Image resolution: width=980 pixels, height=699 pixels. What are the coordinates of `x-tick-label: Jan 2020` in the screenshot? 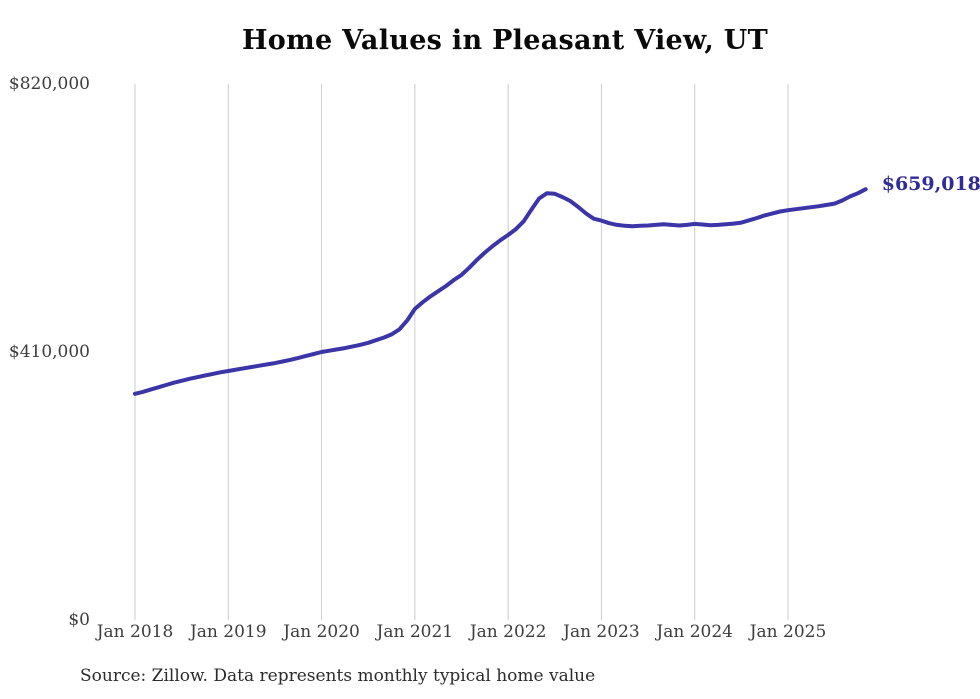 It's located at (321, 632).